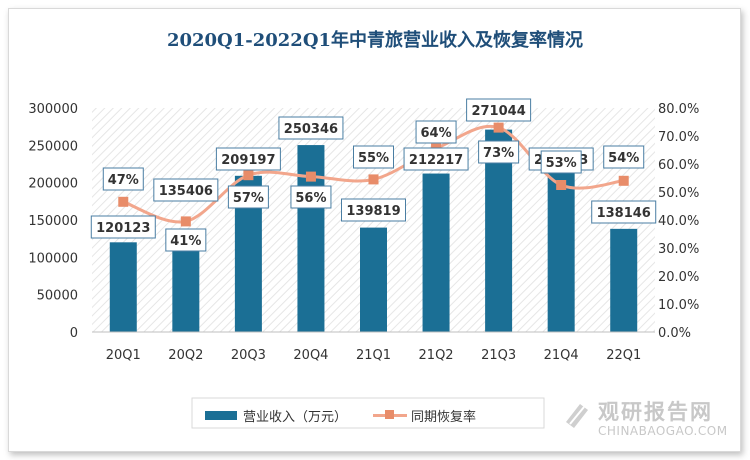  Describe the element at coordinates (185, 221) in the screenshot. I see `recovery-marker-20Q2` at that location.